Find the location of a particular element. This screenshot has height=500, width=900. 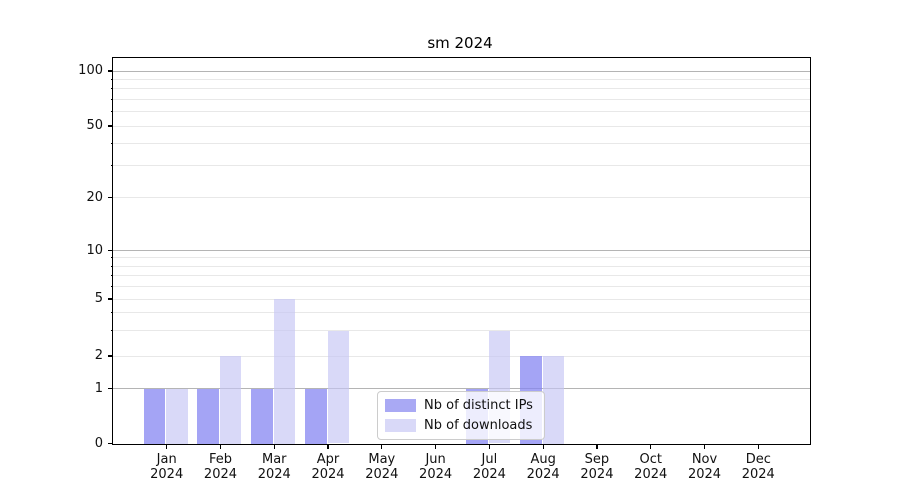

y-tick-label: 0 is located at coordinates (98, 443).